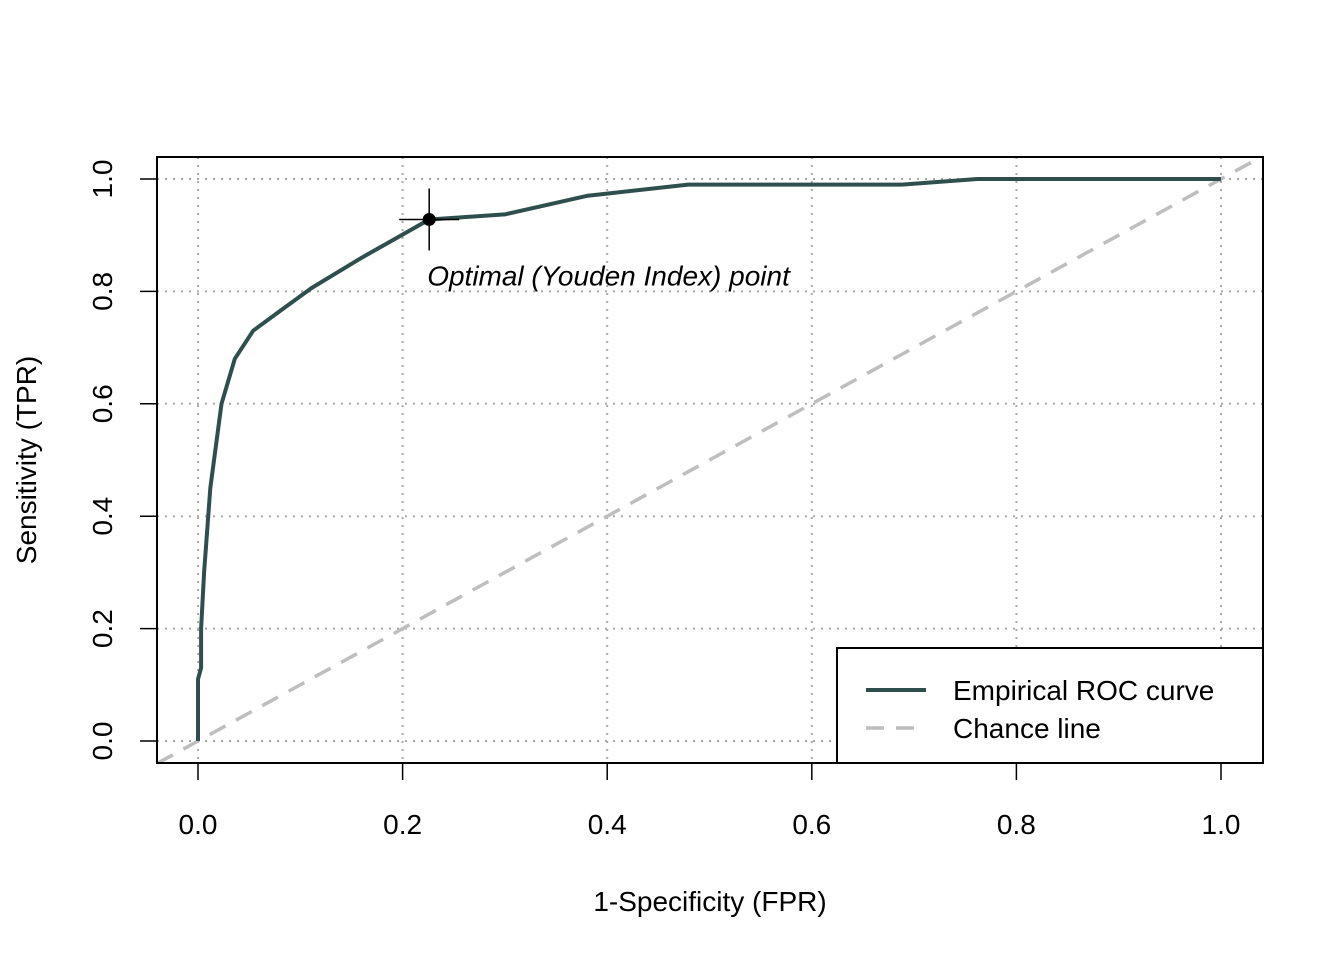 This screenshot has width=1344, height=960. Describe the element at coordinates (122, 460) in the screenshot. I see `y-axis: 0.0 0.2 0.4 0.6 0.8 1.0` at that location.